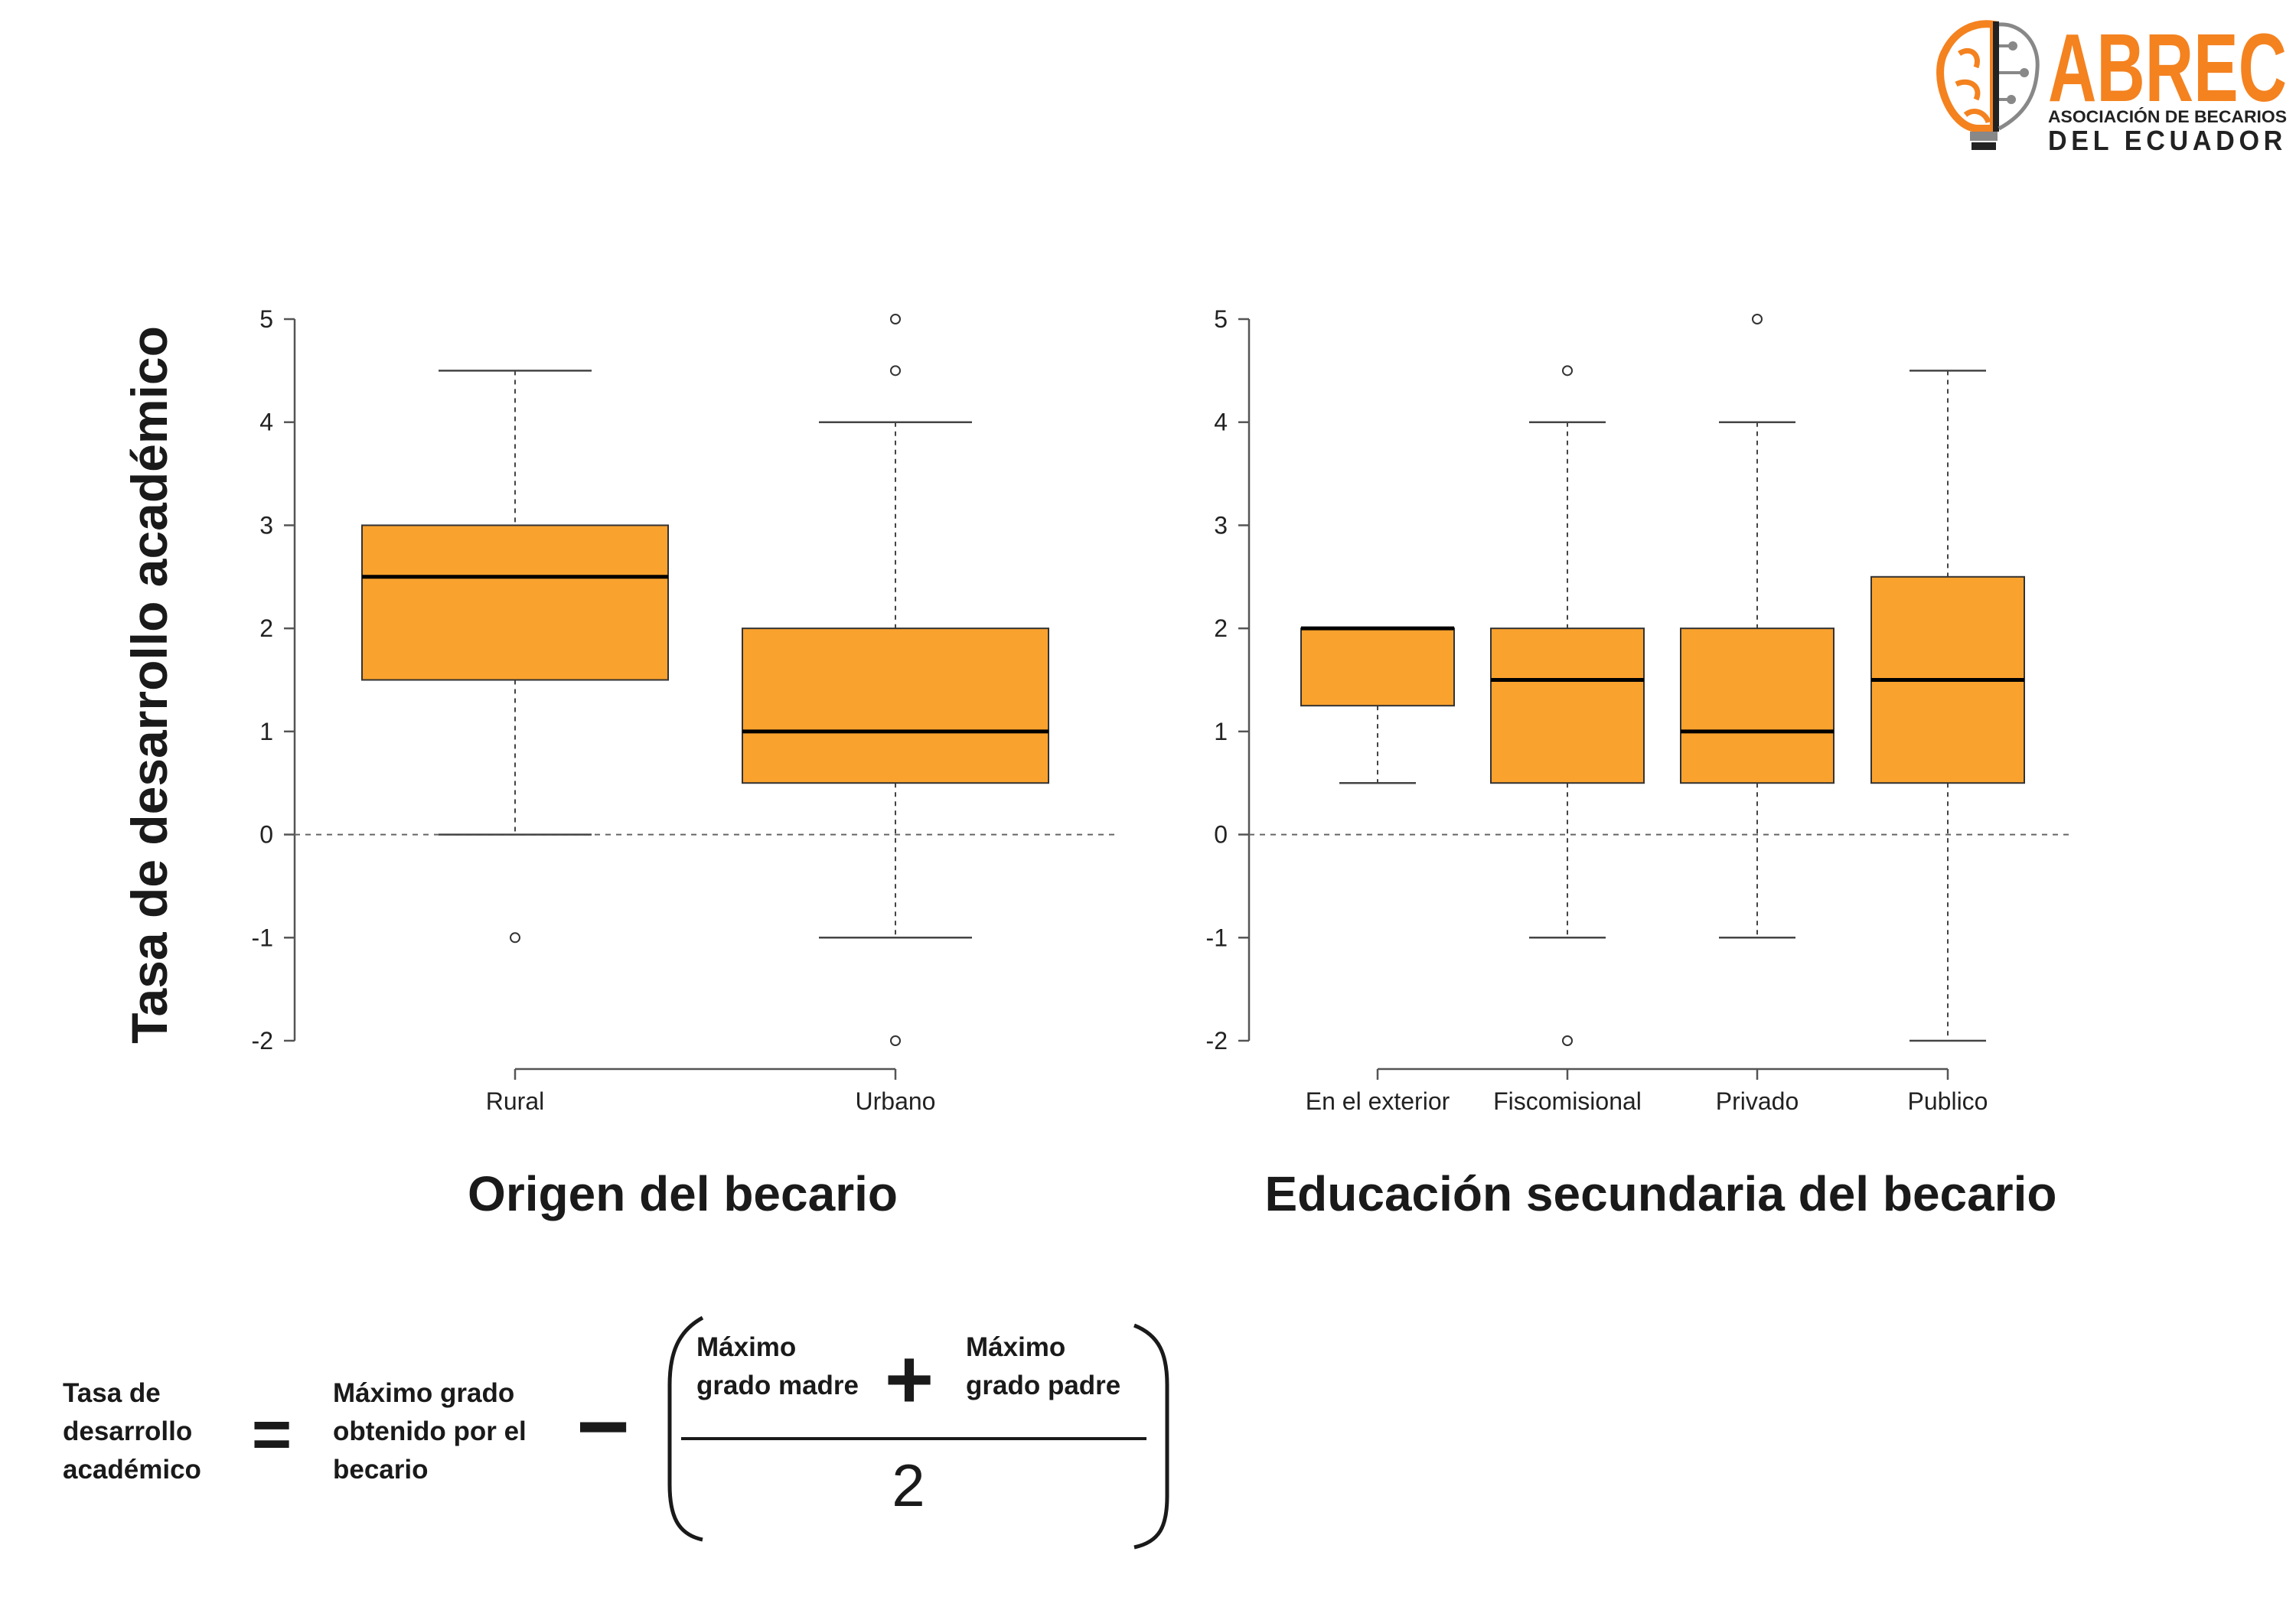  Describe the element at coordinates (683, 1193) in the screenshot. I see `x-axis-title-origen: Origen del becario` at that location.